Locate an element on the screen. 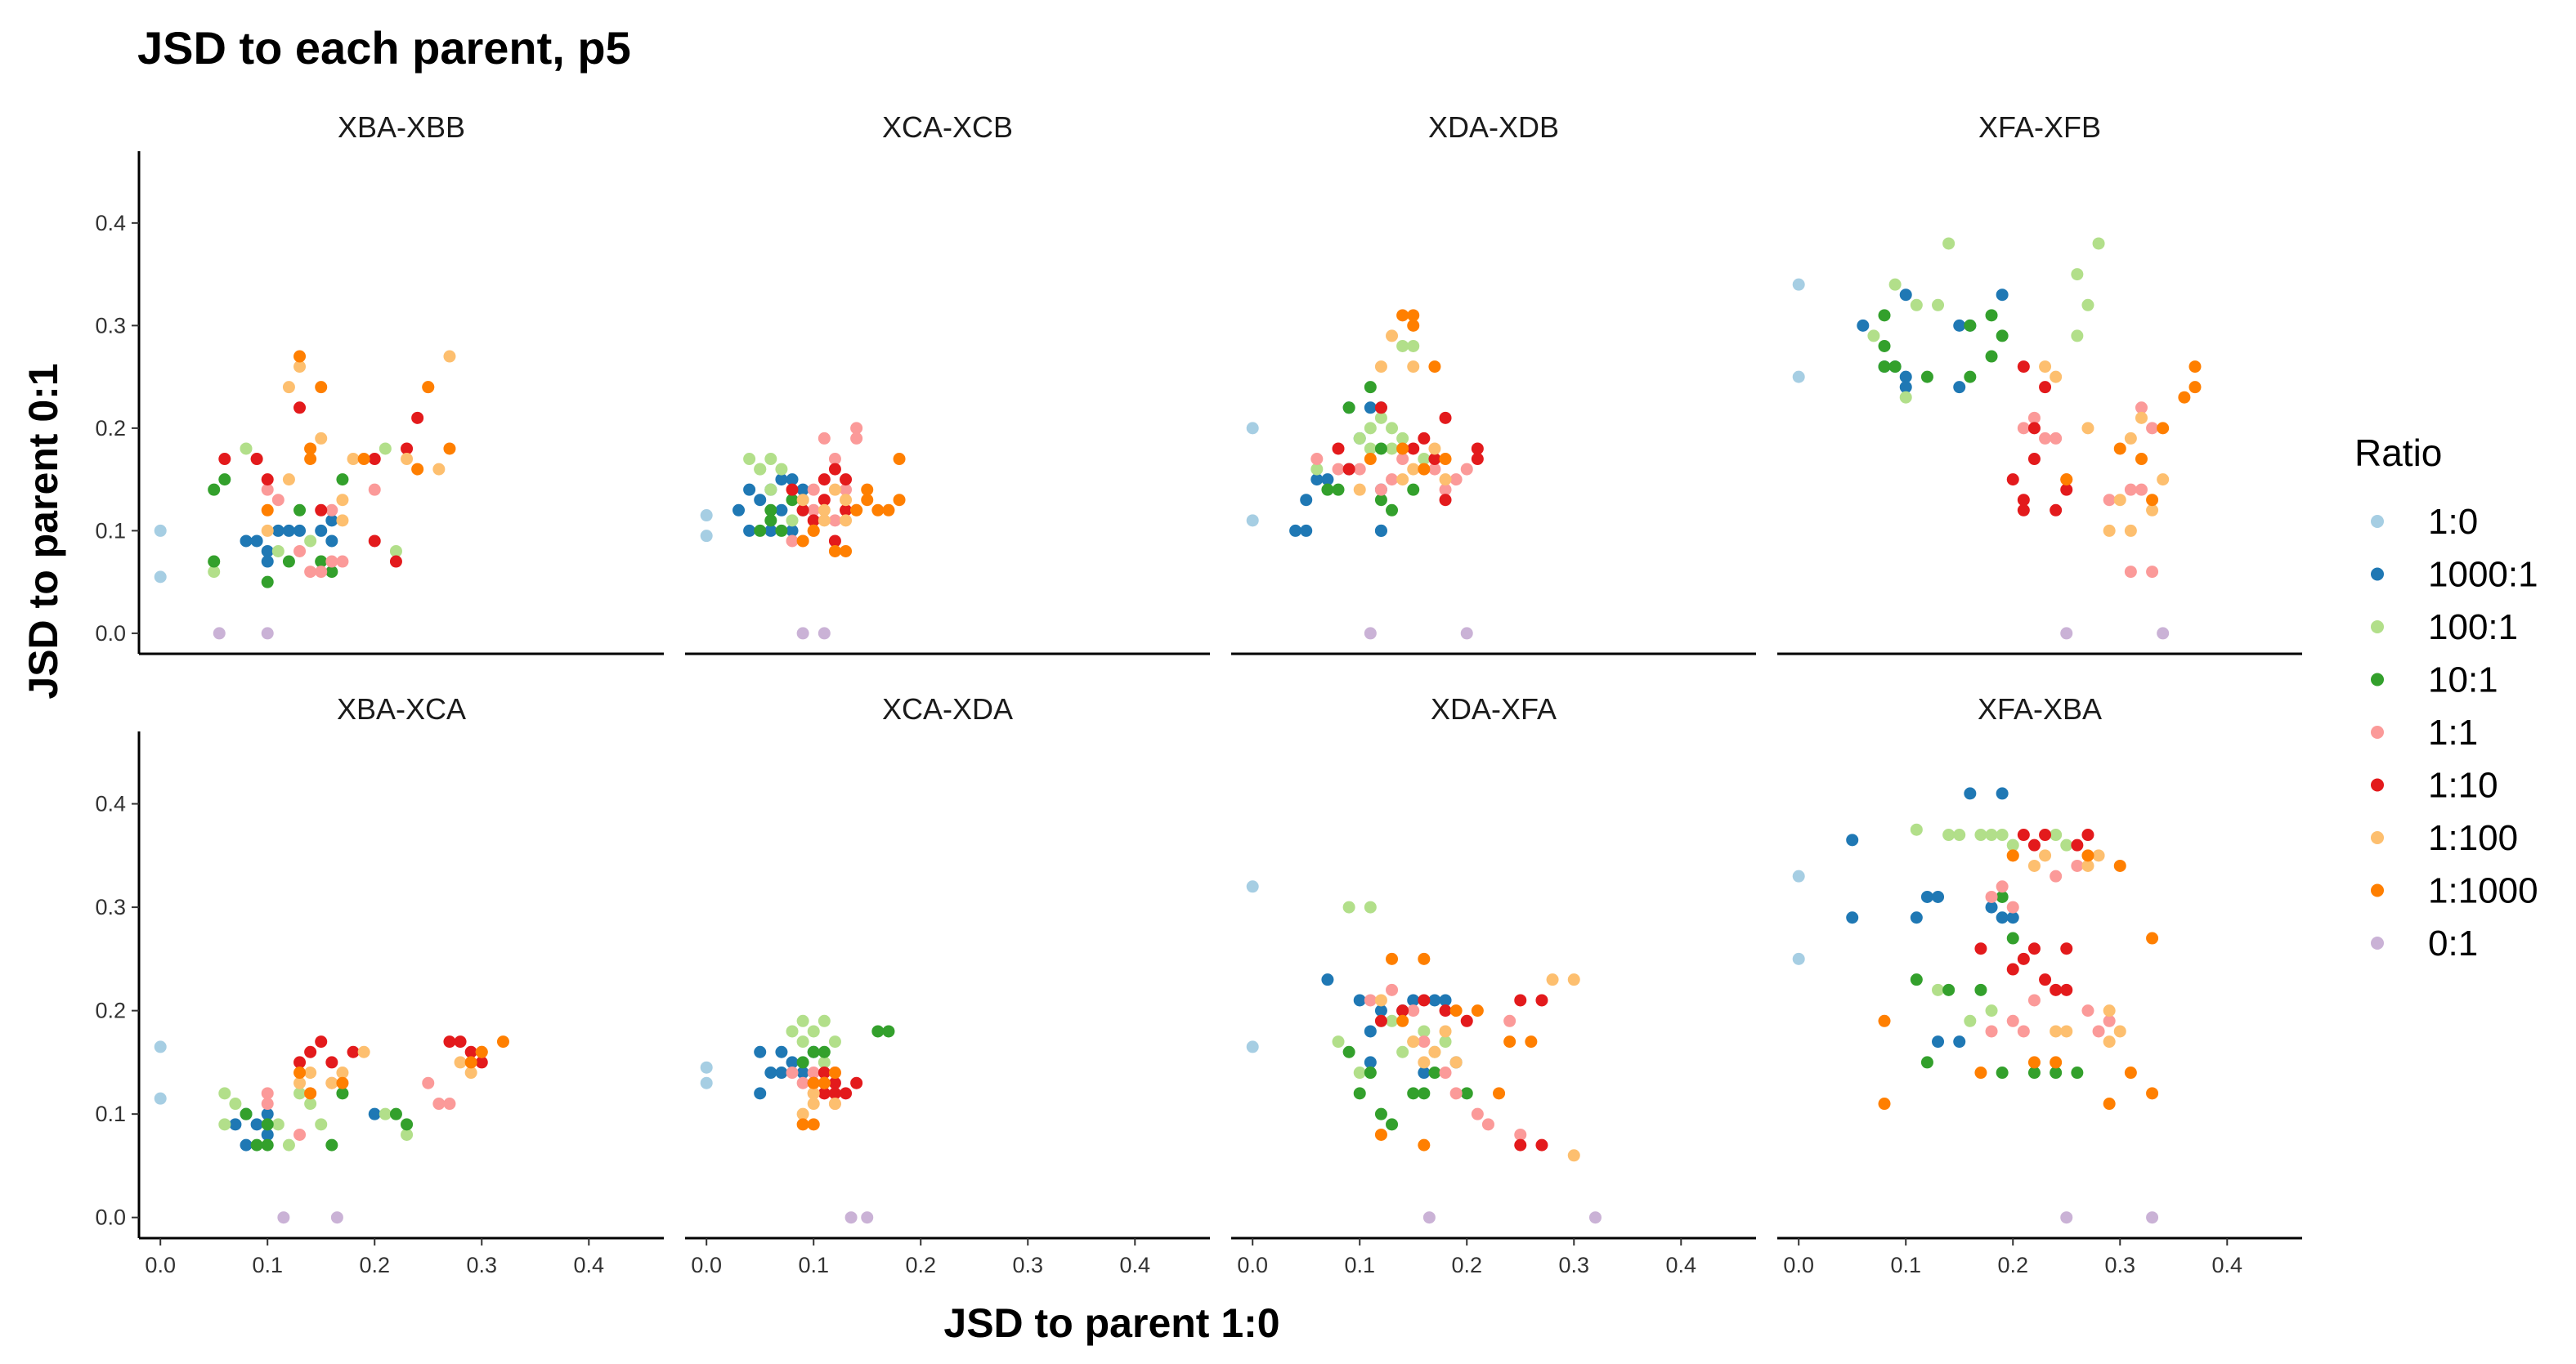  x-tick-label: 0.3 is located at coordinates (482, 1265).